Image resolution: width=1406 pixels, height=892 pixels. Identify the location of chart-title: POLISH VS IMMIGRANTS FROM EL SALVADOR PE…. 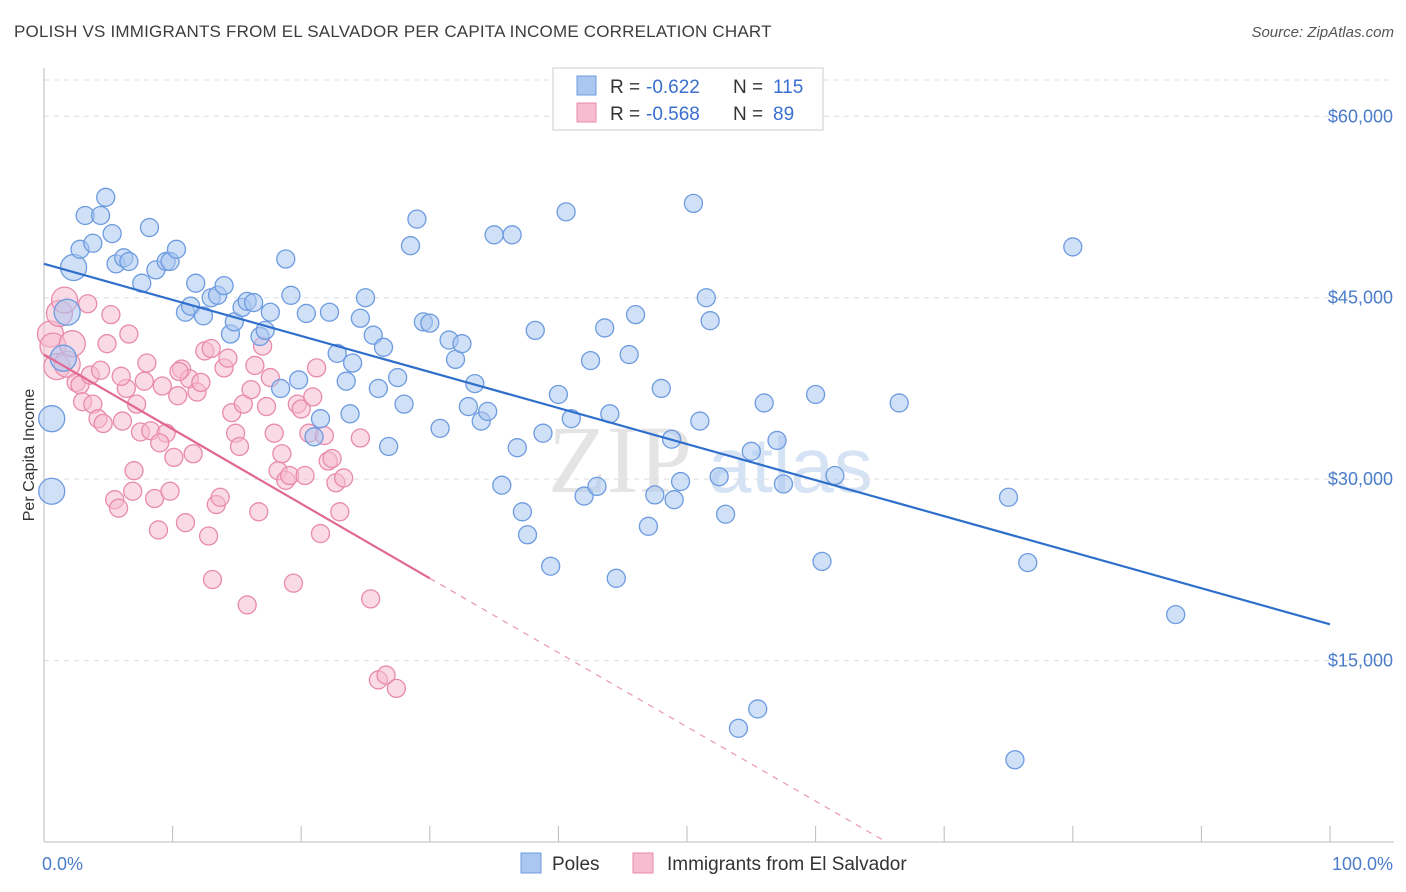
(393, 31).